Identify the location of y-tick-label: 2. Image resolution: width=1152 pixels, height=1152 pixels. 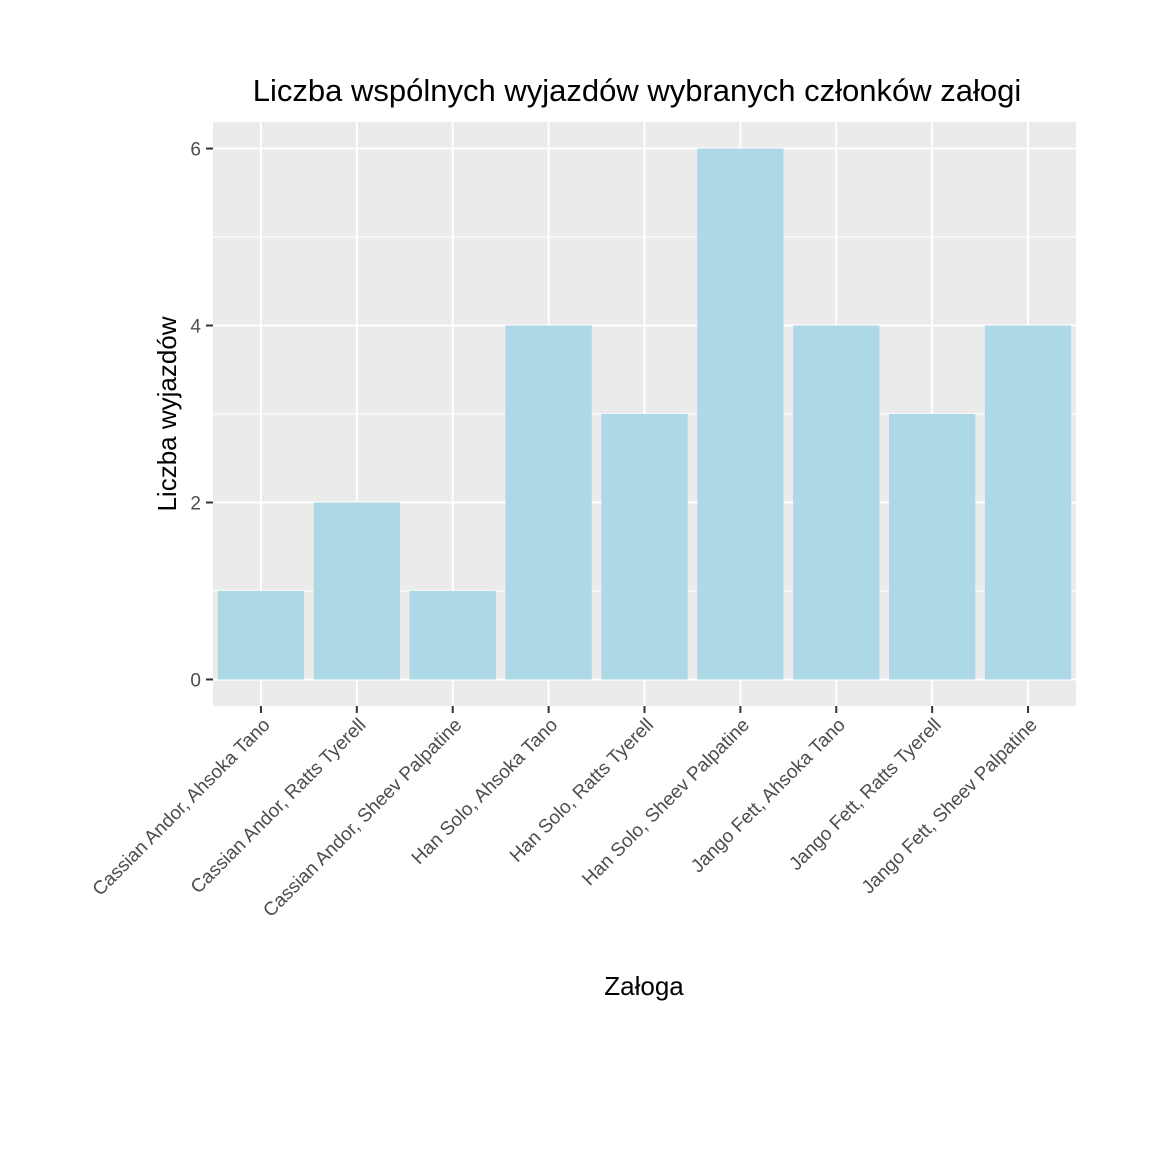
(195, 503).